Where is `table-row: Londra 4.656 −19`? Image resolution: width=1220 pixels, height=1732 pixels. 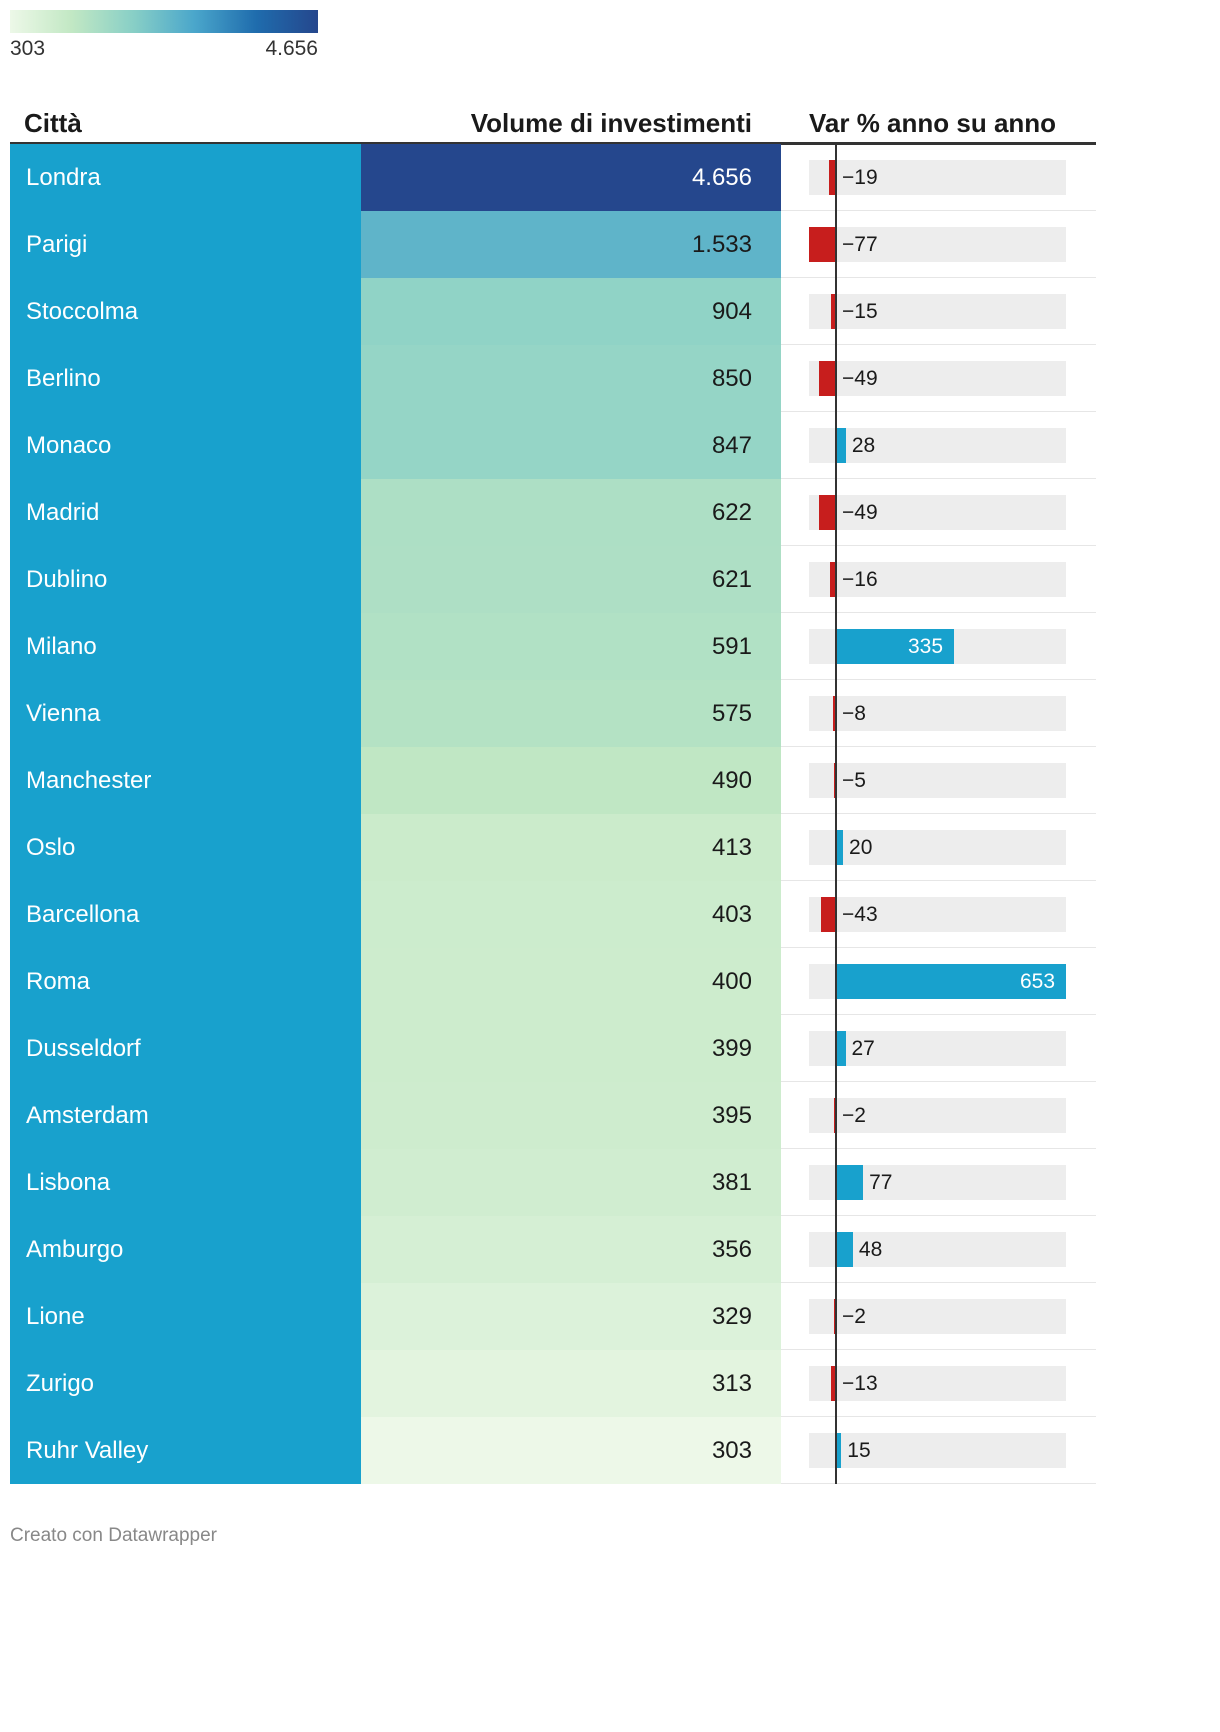 table-row: Londra 4.656 −19 is located at coordinates (553, 177).